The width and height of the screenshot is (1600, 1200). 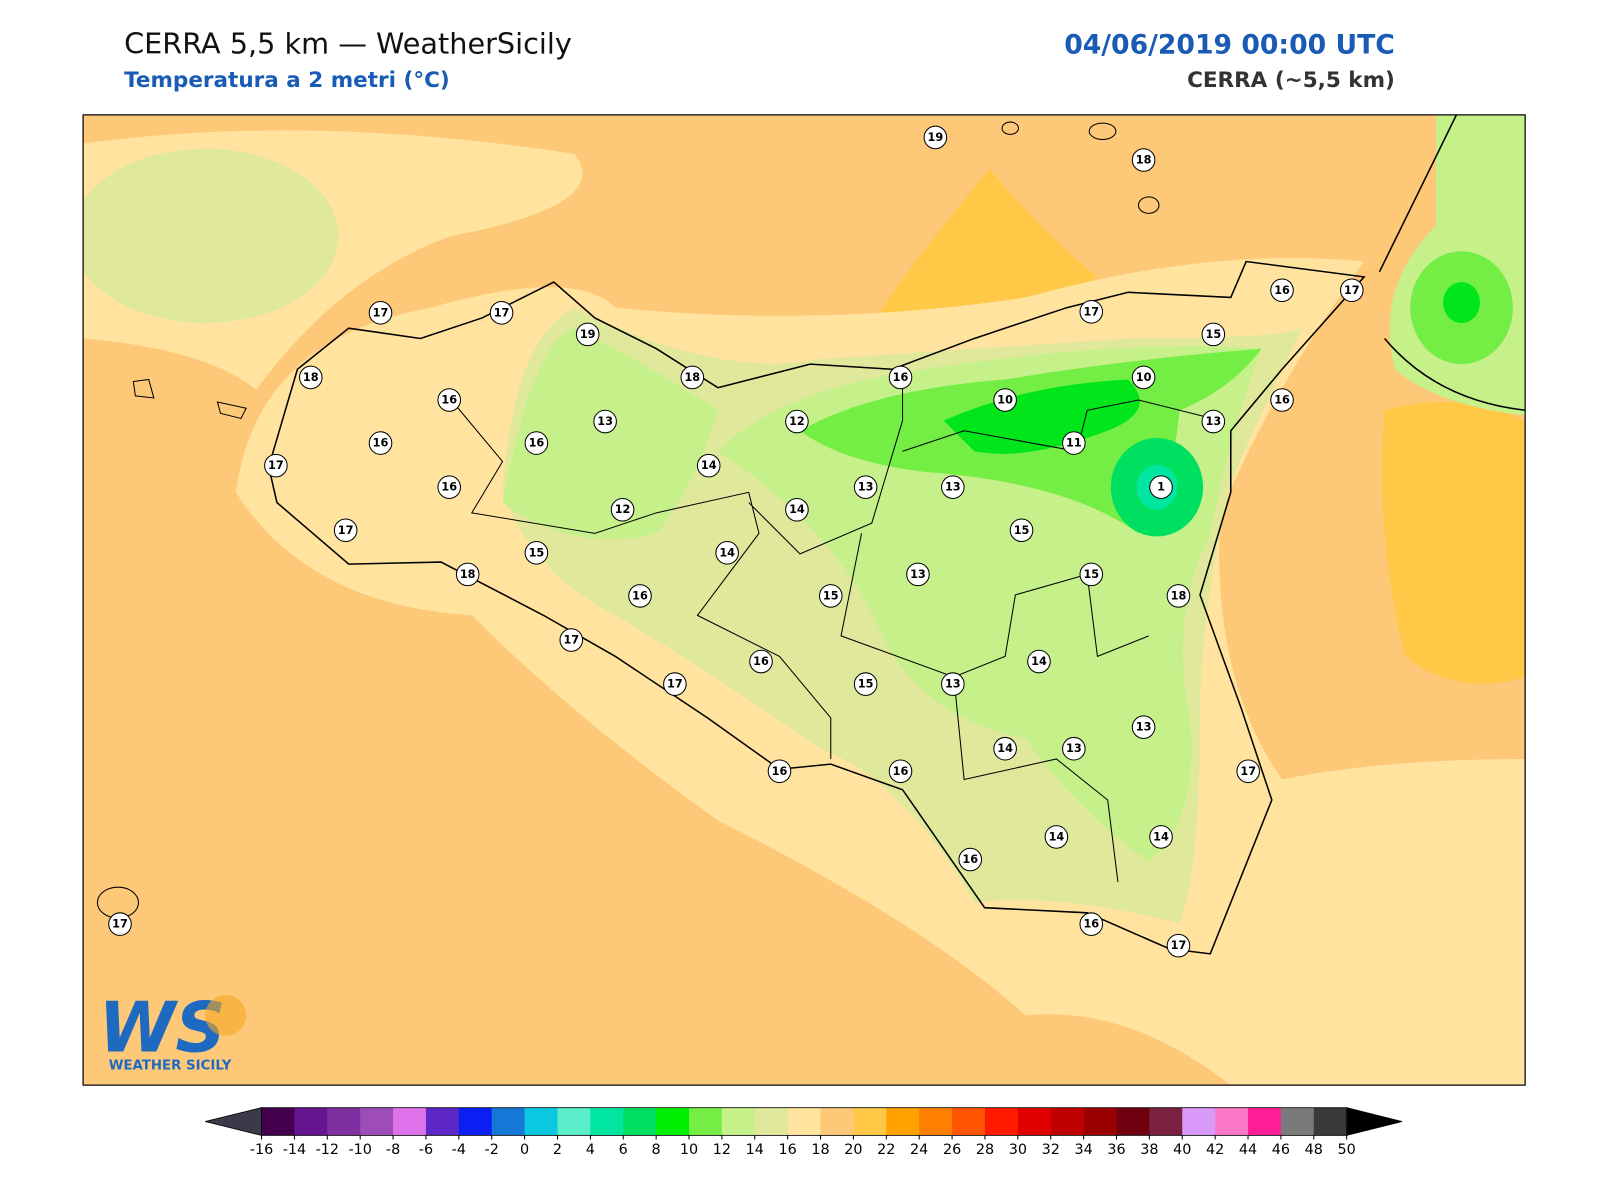 I want to click on colorbar-tick-label: 8, so click(x=656, y=1150).